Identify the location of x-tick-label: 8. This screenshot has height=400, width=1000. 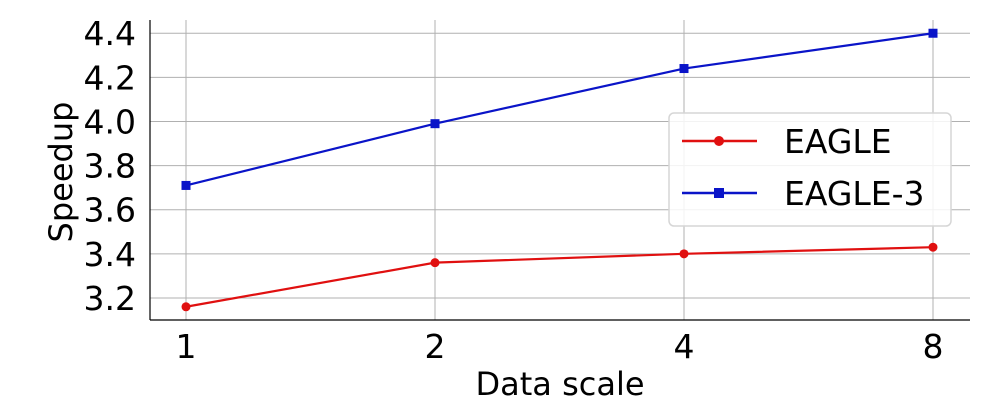
(933, 346).